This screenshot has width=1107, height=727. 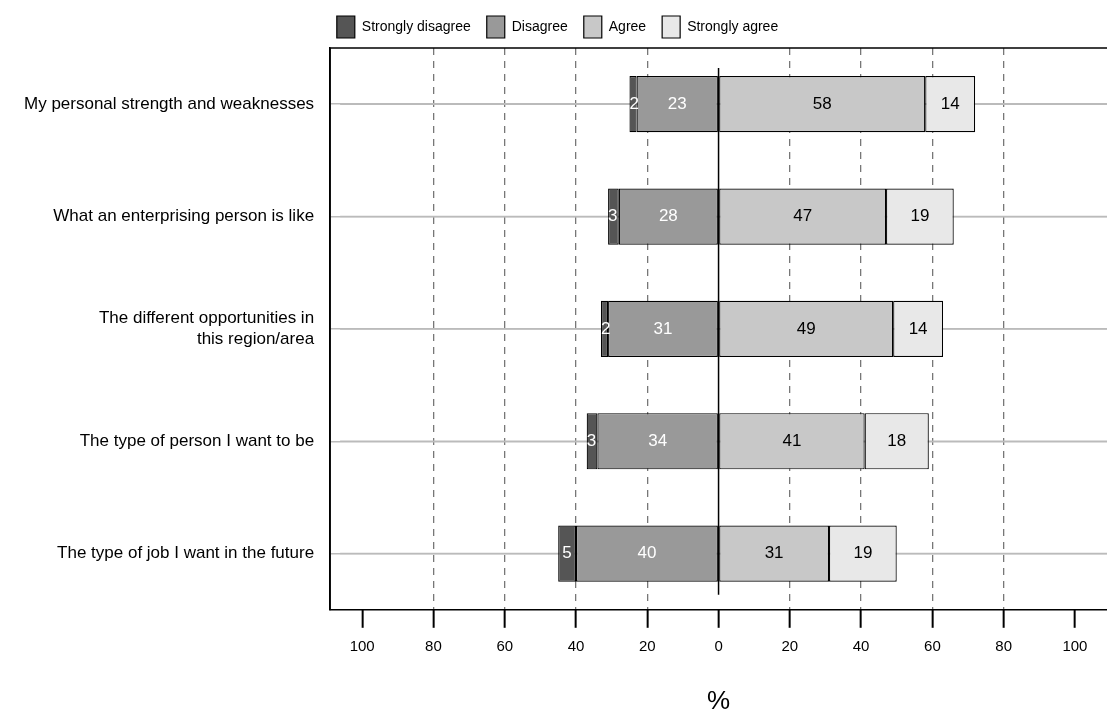 I want to click on legend-label: Strongly disagree, so click(x=416, y=25).